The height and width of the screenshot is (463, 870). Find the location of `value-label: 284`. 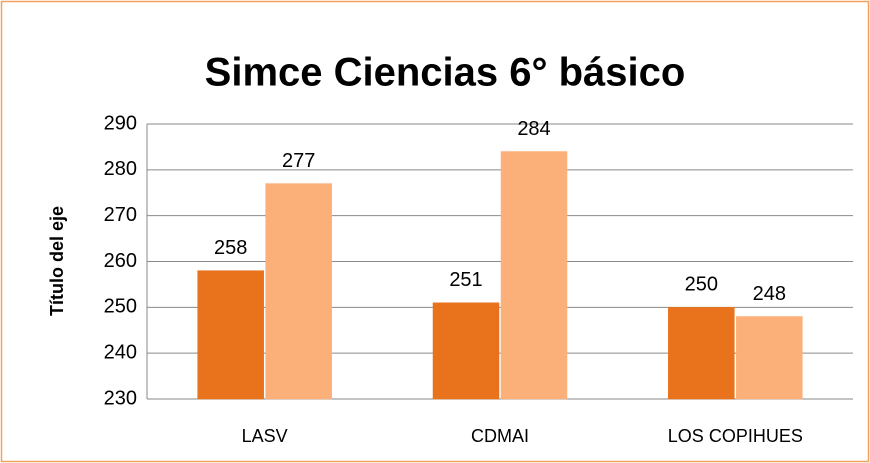

value-label: 284 is located at coordinates (533, 129).